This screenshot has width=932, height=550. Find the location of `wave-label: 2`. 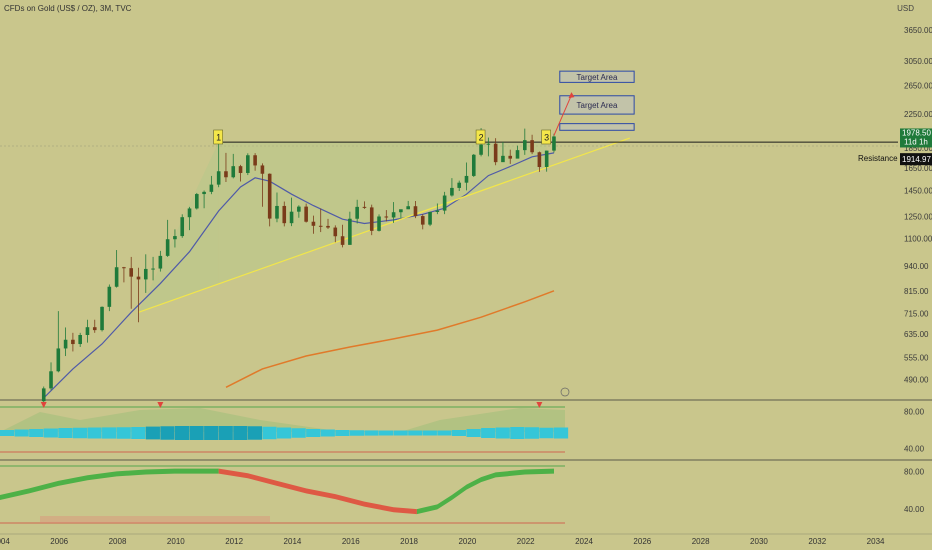

wave-label: 2 is located at coordinates (481, 138).